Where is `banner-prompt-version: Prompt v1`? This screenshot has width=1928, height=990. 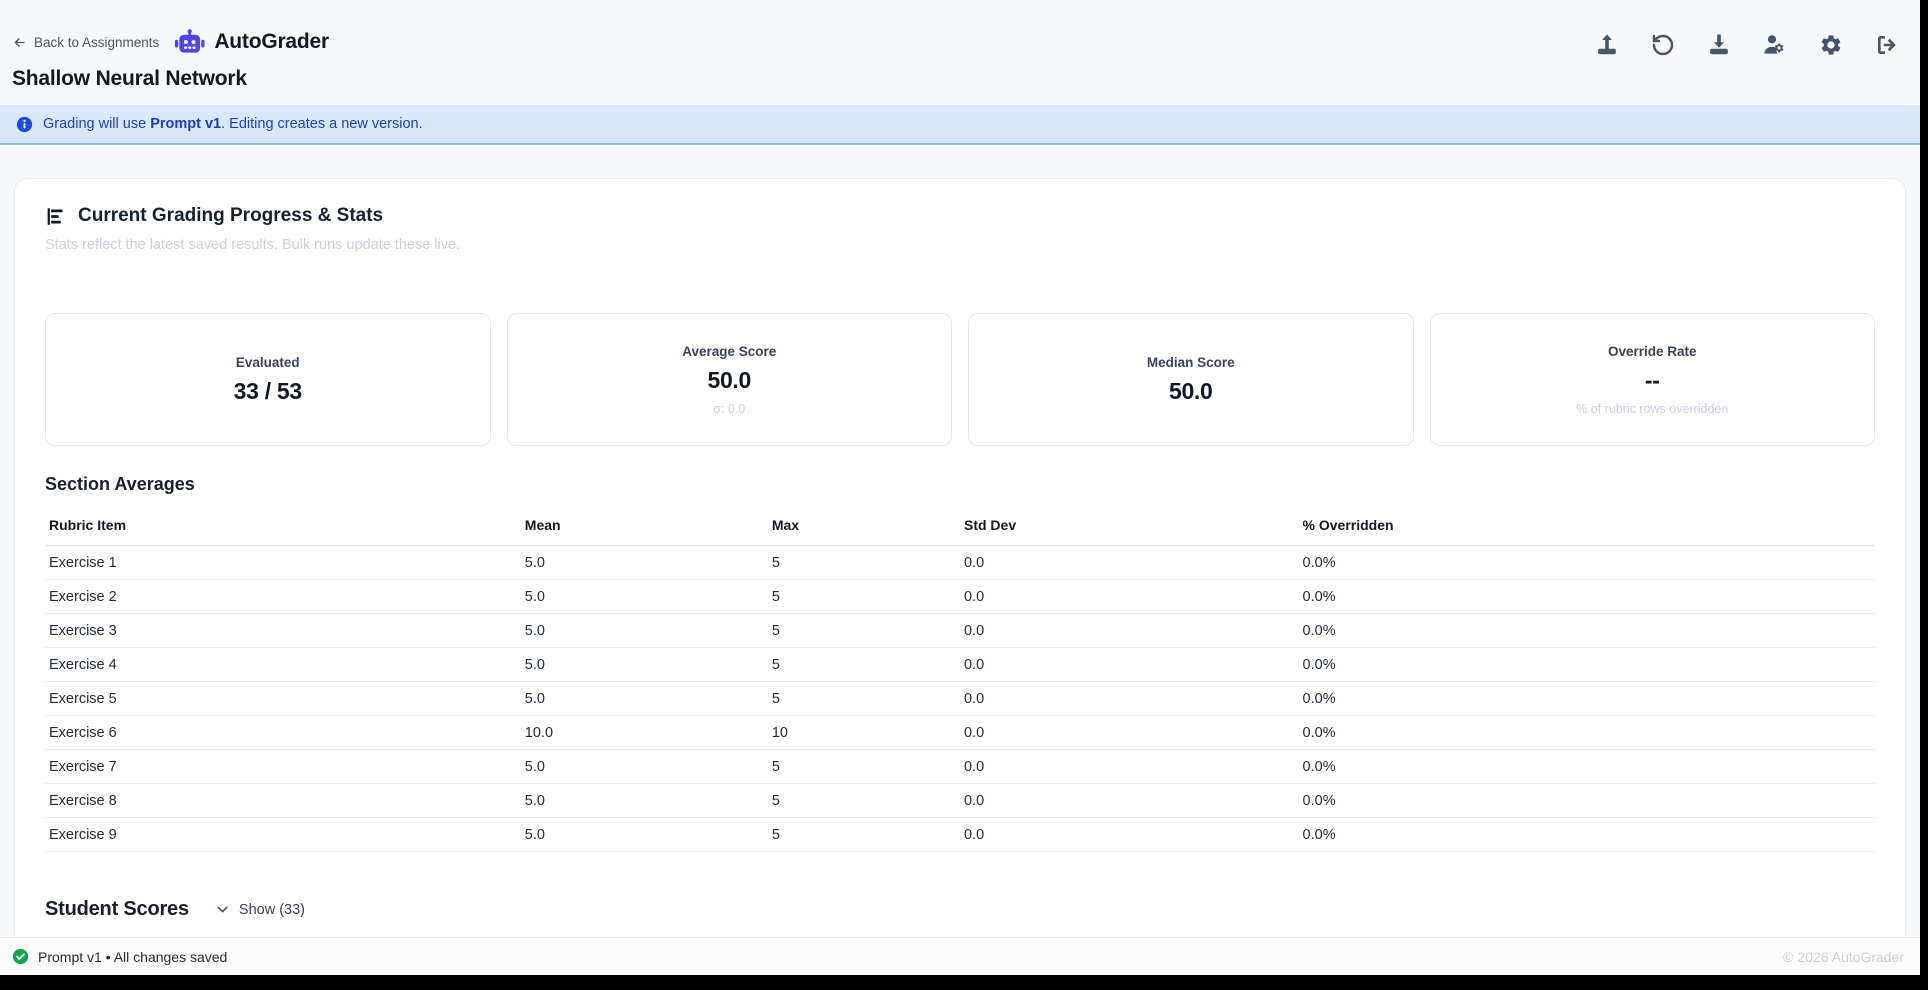 banner-prompt-version: Prompt v1 is located at coordinates (186, 124).